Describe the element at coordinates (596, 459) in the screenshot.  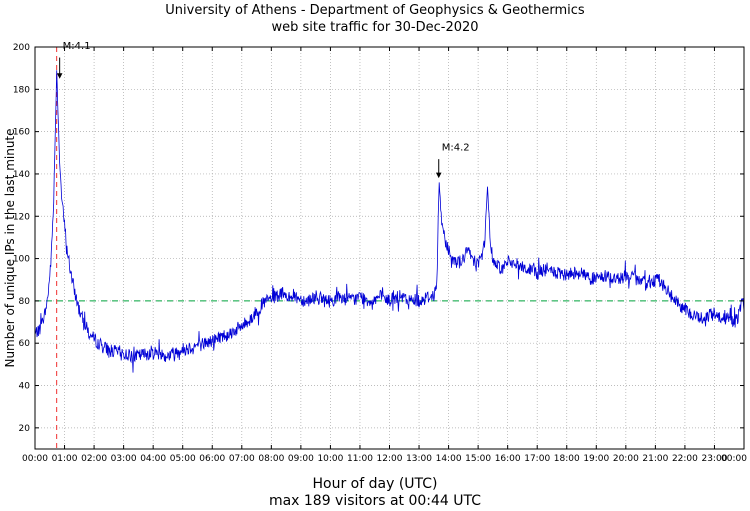
I see `x-tick-label: 19:00` at that location.